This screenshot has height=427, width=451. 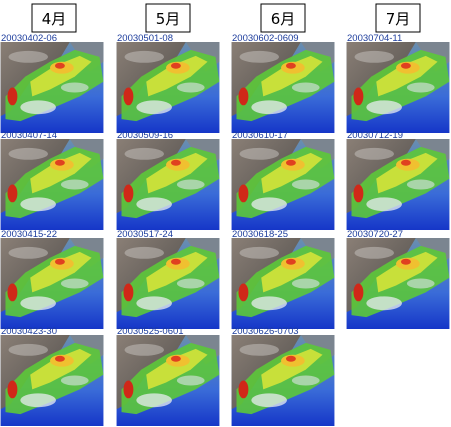 What do you see at coordinates (29, 135) in the screenshot?
I see `date-label: 20030407-14` at bounding box center [29, 135].